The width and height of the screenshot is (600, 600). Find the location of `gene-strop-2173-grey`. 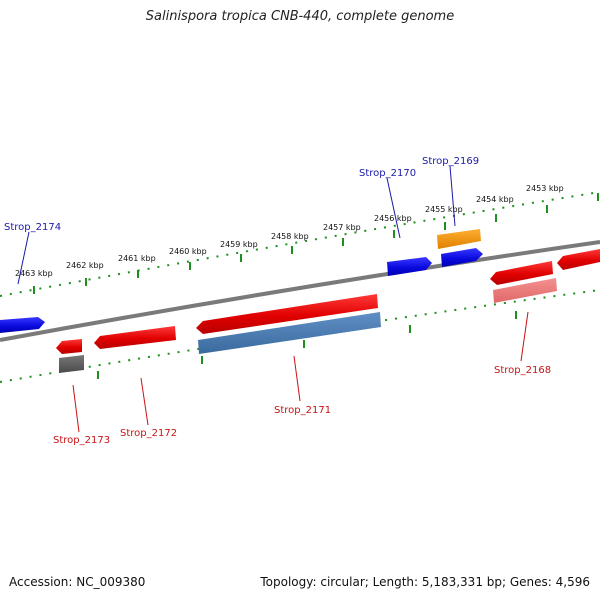

gene-strop-2173-grey is located at coordinates (71, 364).